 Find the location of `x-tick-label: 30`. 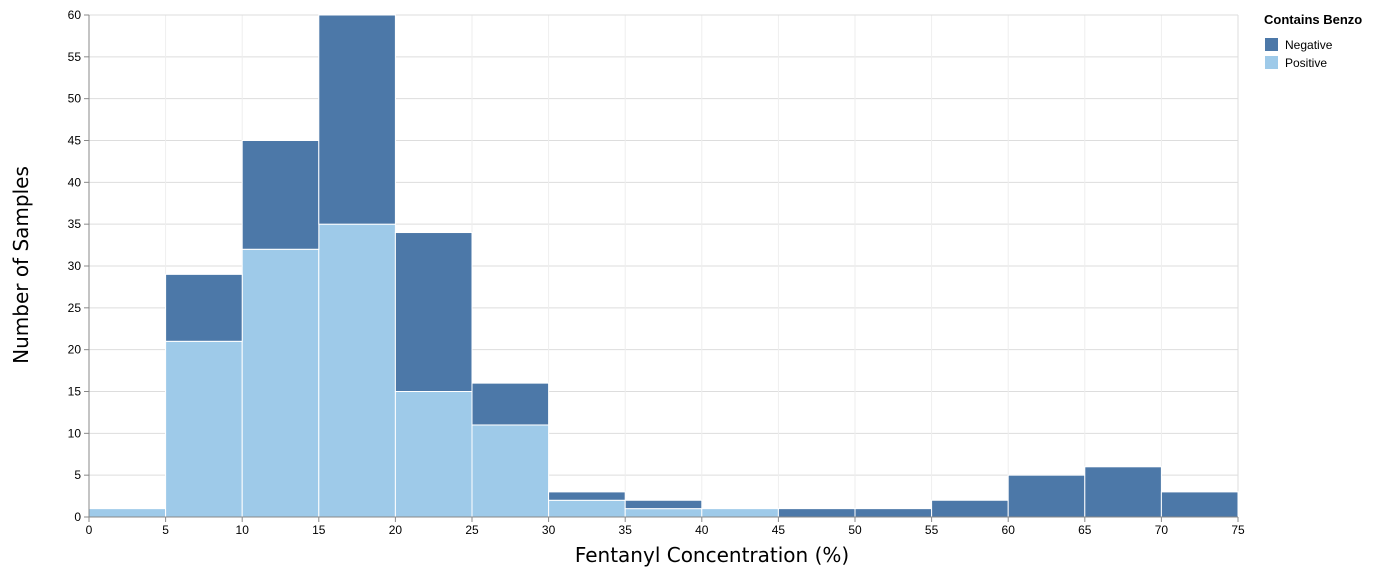

x-tick-label: 30 is located at coordinates (549, 530).